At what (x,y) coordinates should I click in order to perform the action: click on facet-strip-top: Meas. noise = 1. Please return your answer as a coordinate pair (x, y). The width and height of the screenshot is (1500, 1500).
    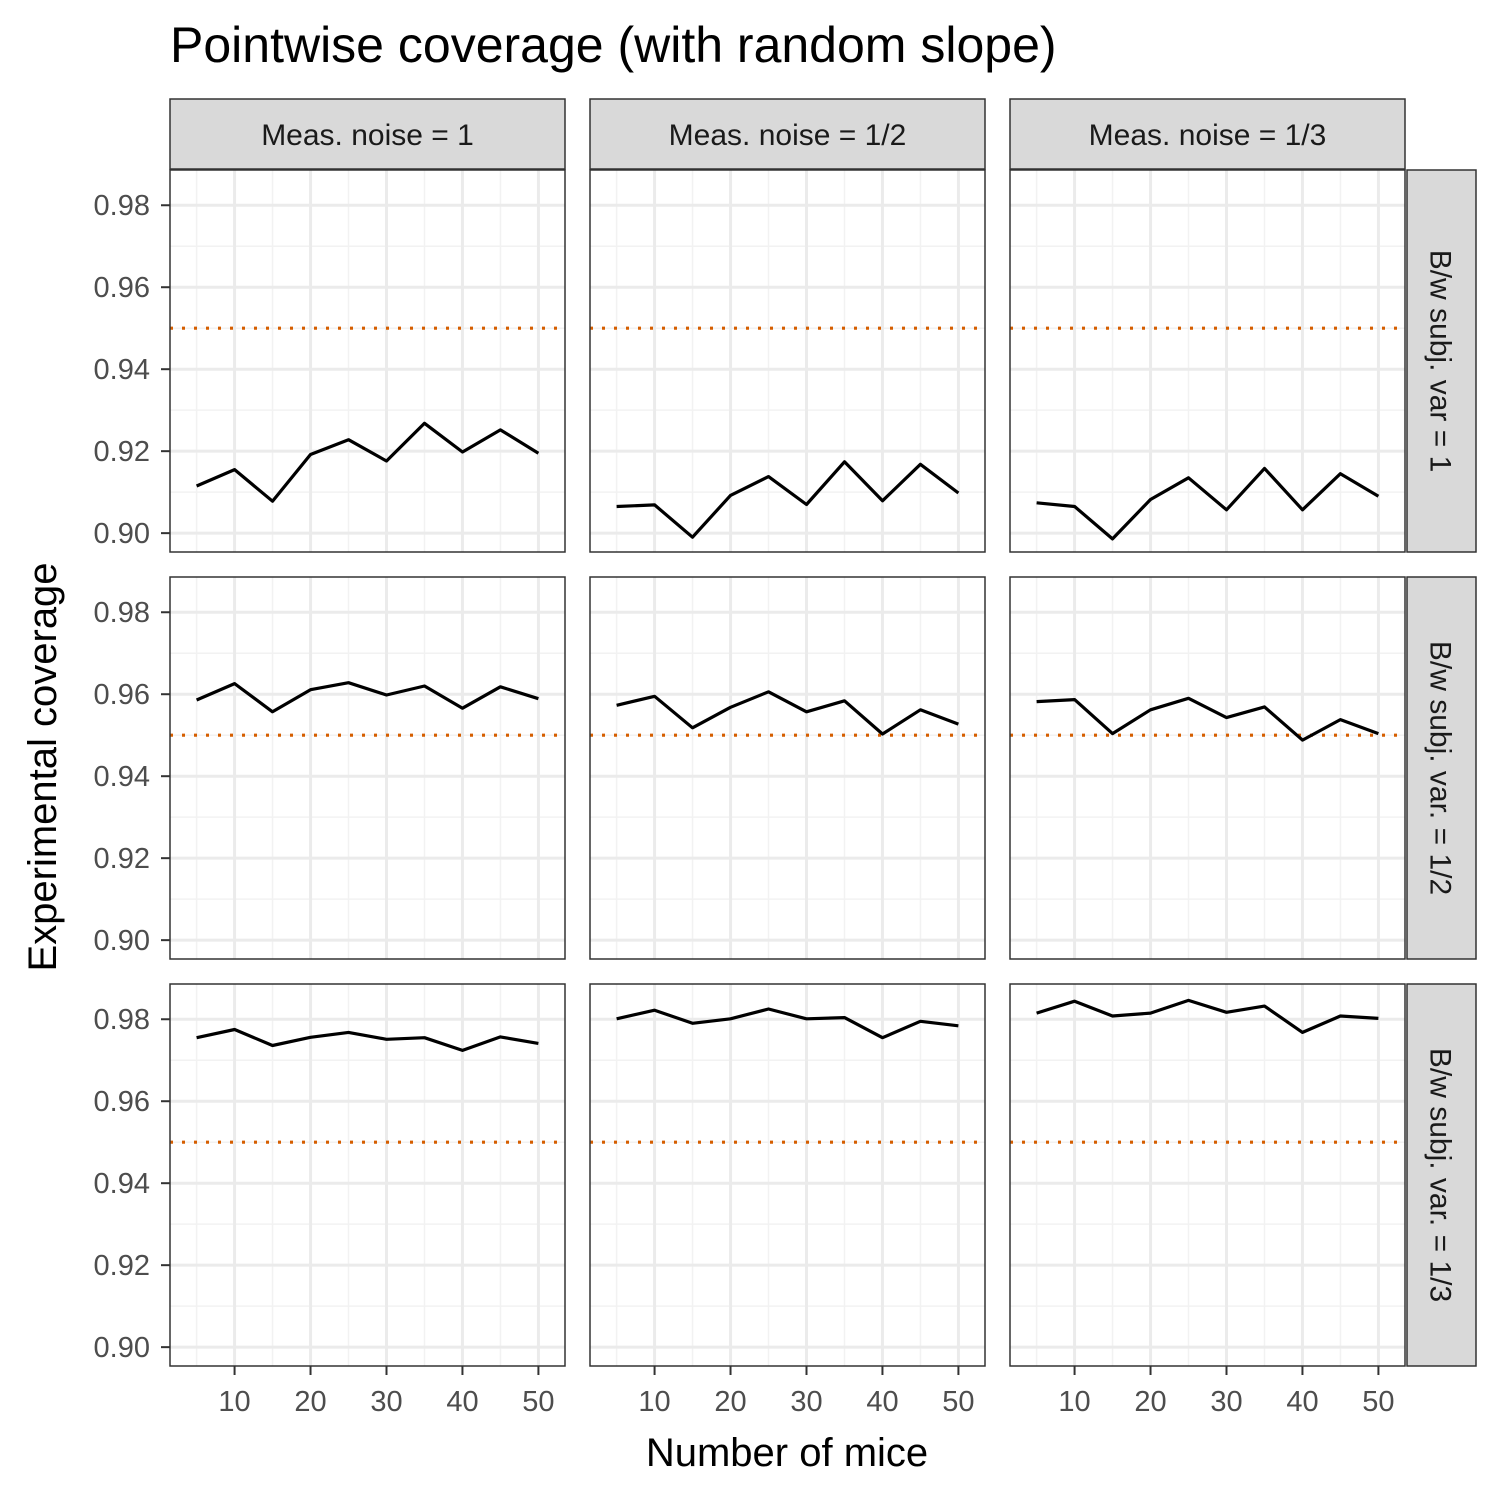
    Looking at the image, I should click on (367, 134).